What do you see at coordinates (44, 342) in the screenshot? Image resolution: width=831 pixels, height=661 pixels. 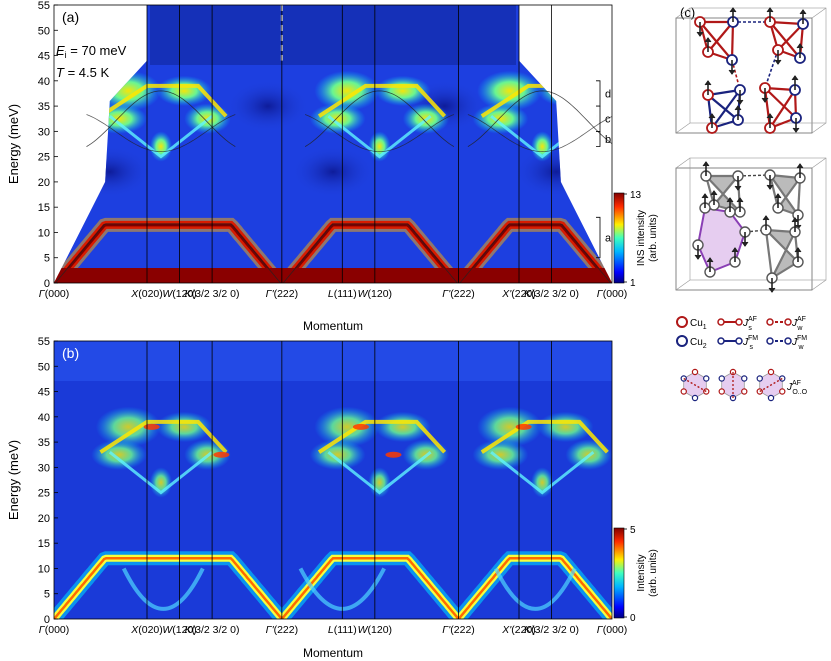 I see `y-tick-label: 55` at bounding box center [44, 342].